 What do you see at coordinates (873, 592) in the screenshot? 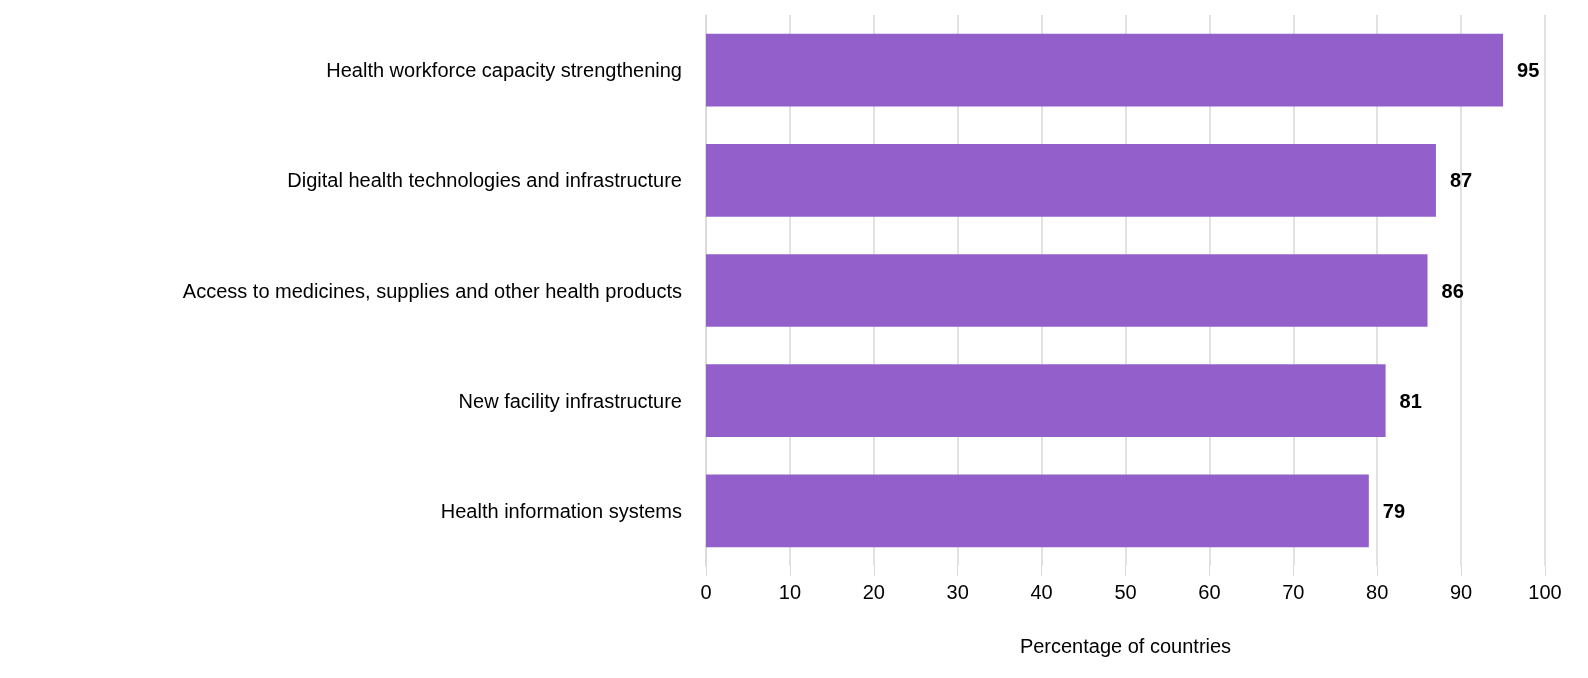
I see `x-tick-label: 20` at bounding box center [873, 592].